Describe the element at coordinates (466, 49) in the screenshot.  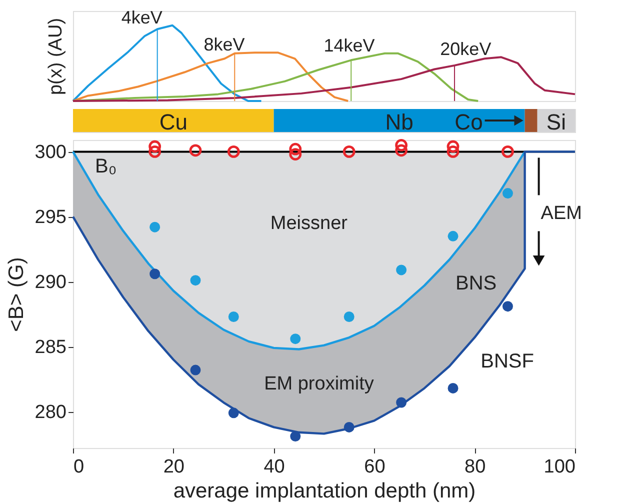
I see `series-label: 20keV` at that location.